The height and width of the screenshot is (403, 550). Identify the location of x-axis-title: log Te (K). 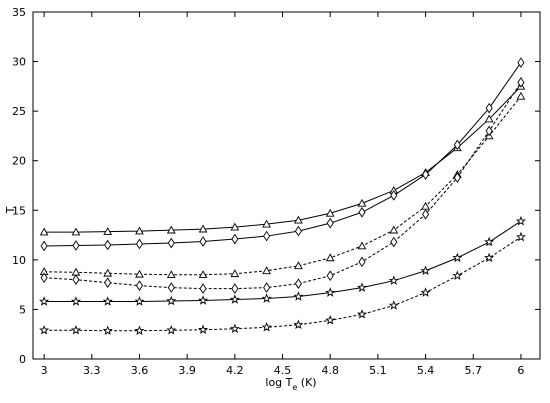
(290, 384).